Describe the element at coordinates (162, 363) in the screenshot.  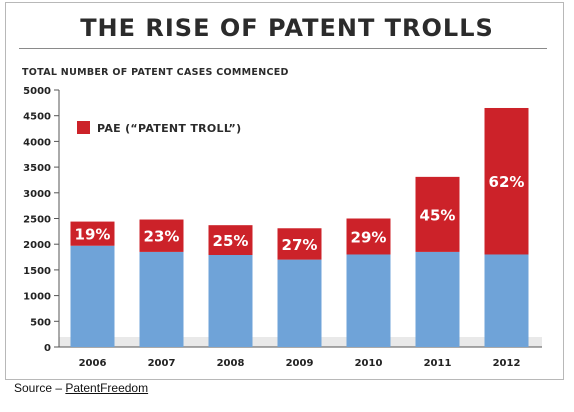
I see `x-tick-label: 2007` at that location.